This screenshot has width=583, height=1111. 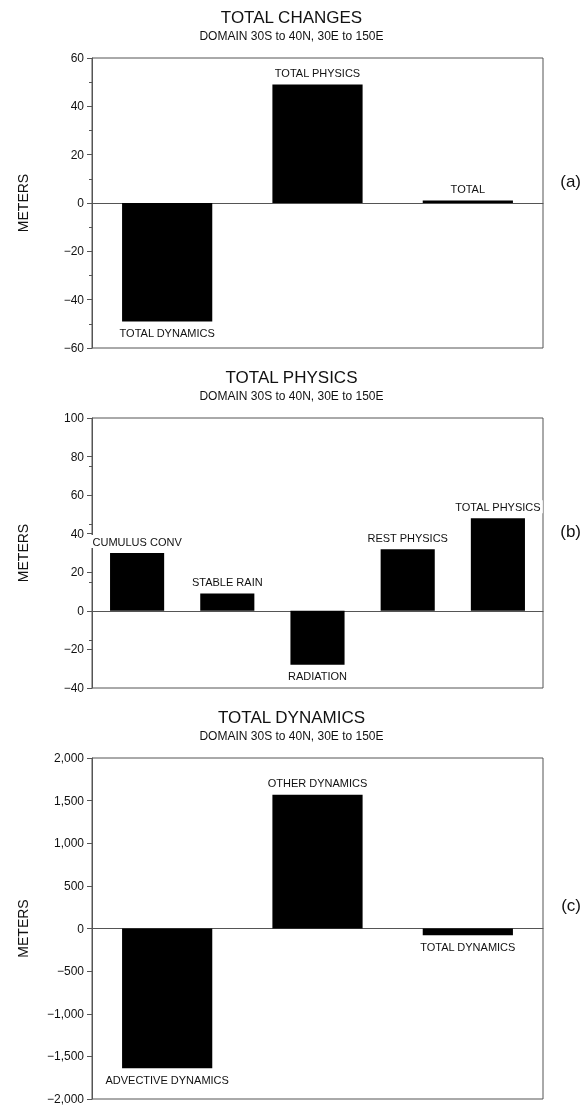 I want to click on y-tick-label: −60, so click(x=74, y=348).